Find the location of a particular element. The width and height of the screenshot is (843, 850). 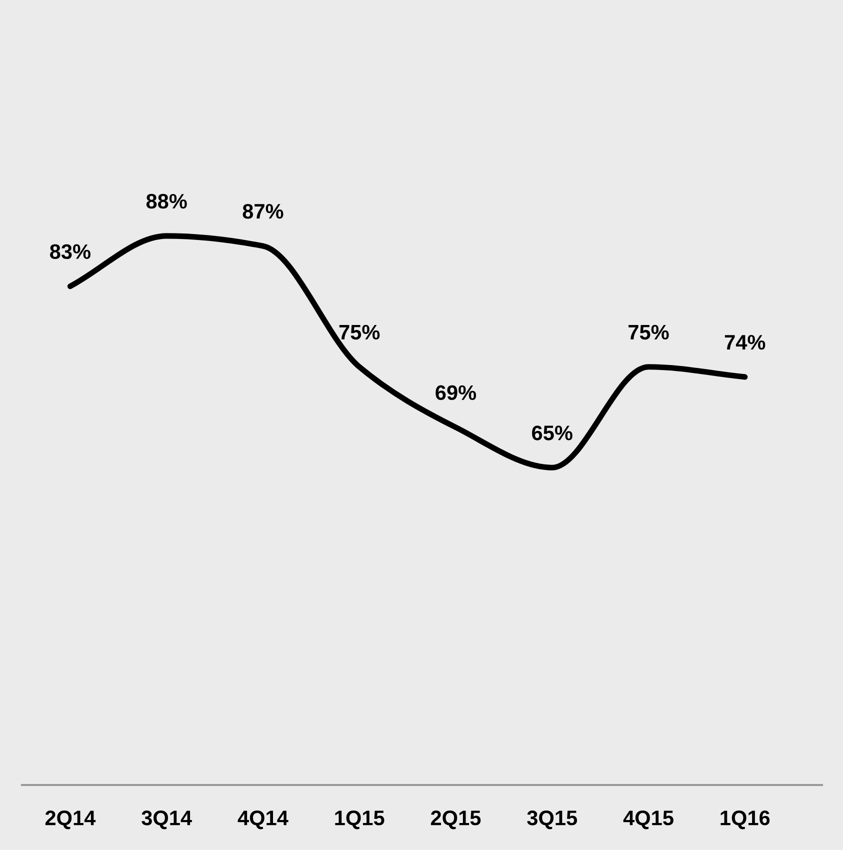

x-tick-label: 2Q14 is located at coordinates (70, 820).